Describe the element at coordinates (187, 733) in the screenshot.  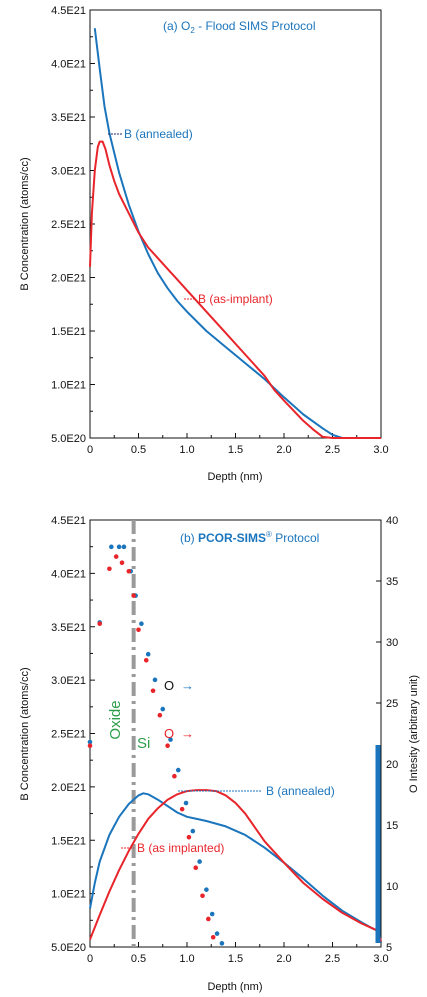
I see `o-asimplant-arrow-icon: →` at that location.